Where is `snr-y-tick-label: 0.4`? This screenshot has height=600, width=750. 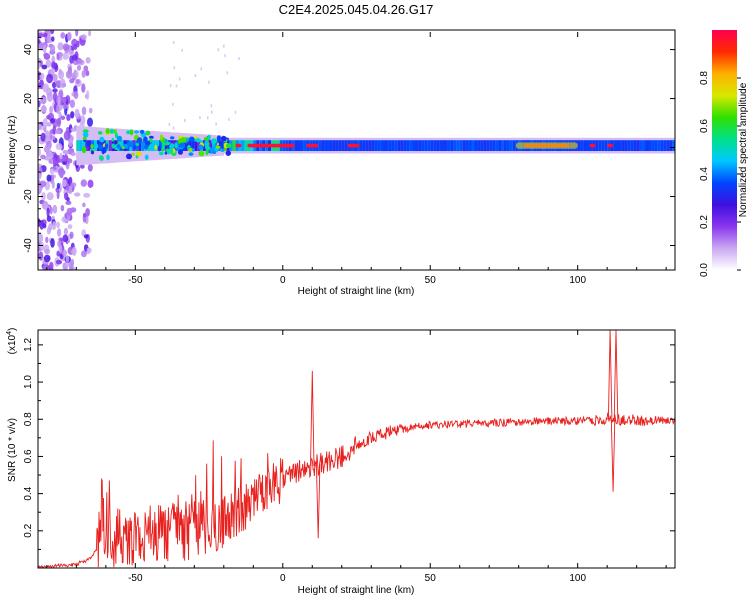
snr-y-tick-label: 0.4 is located at coordinates (28, 493).